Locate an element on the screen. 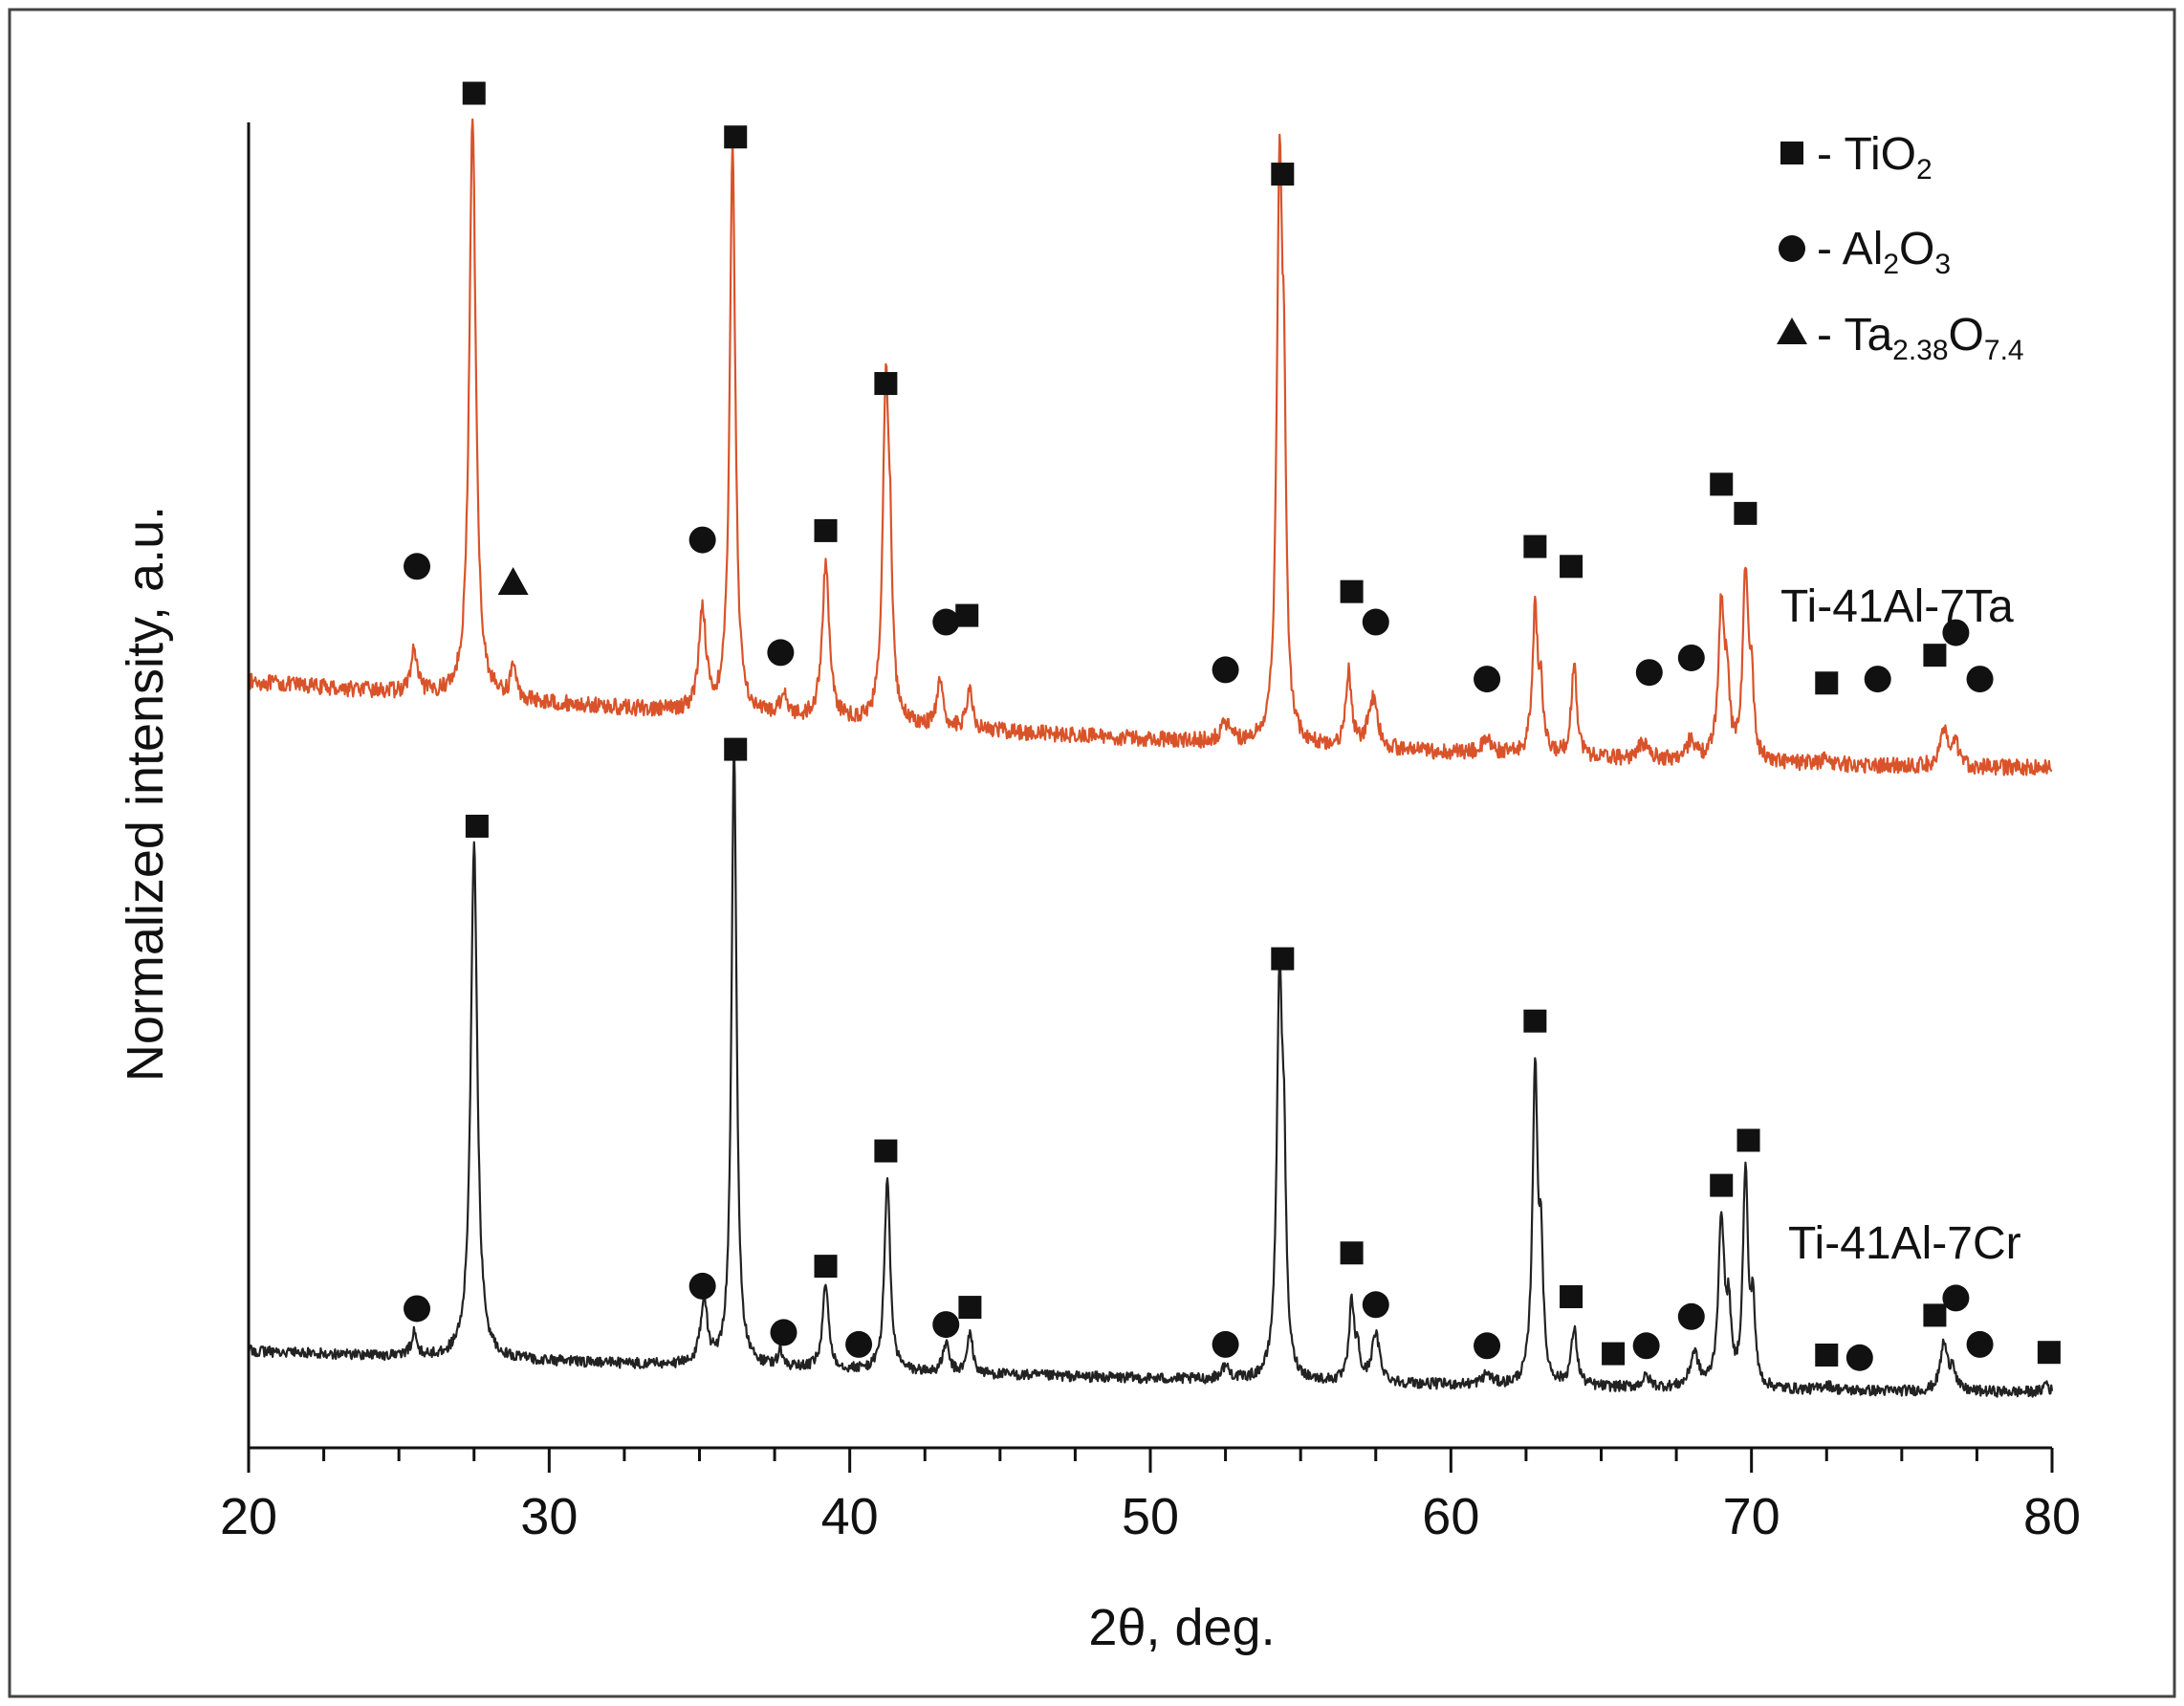 The image size is (2184, 1706). x-tick-label: 20 is located at coordinates (248, 1517).